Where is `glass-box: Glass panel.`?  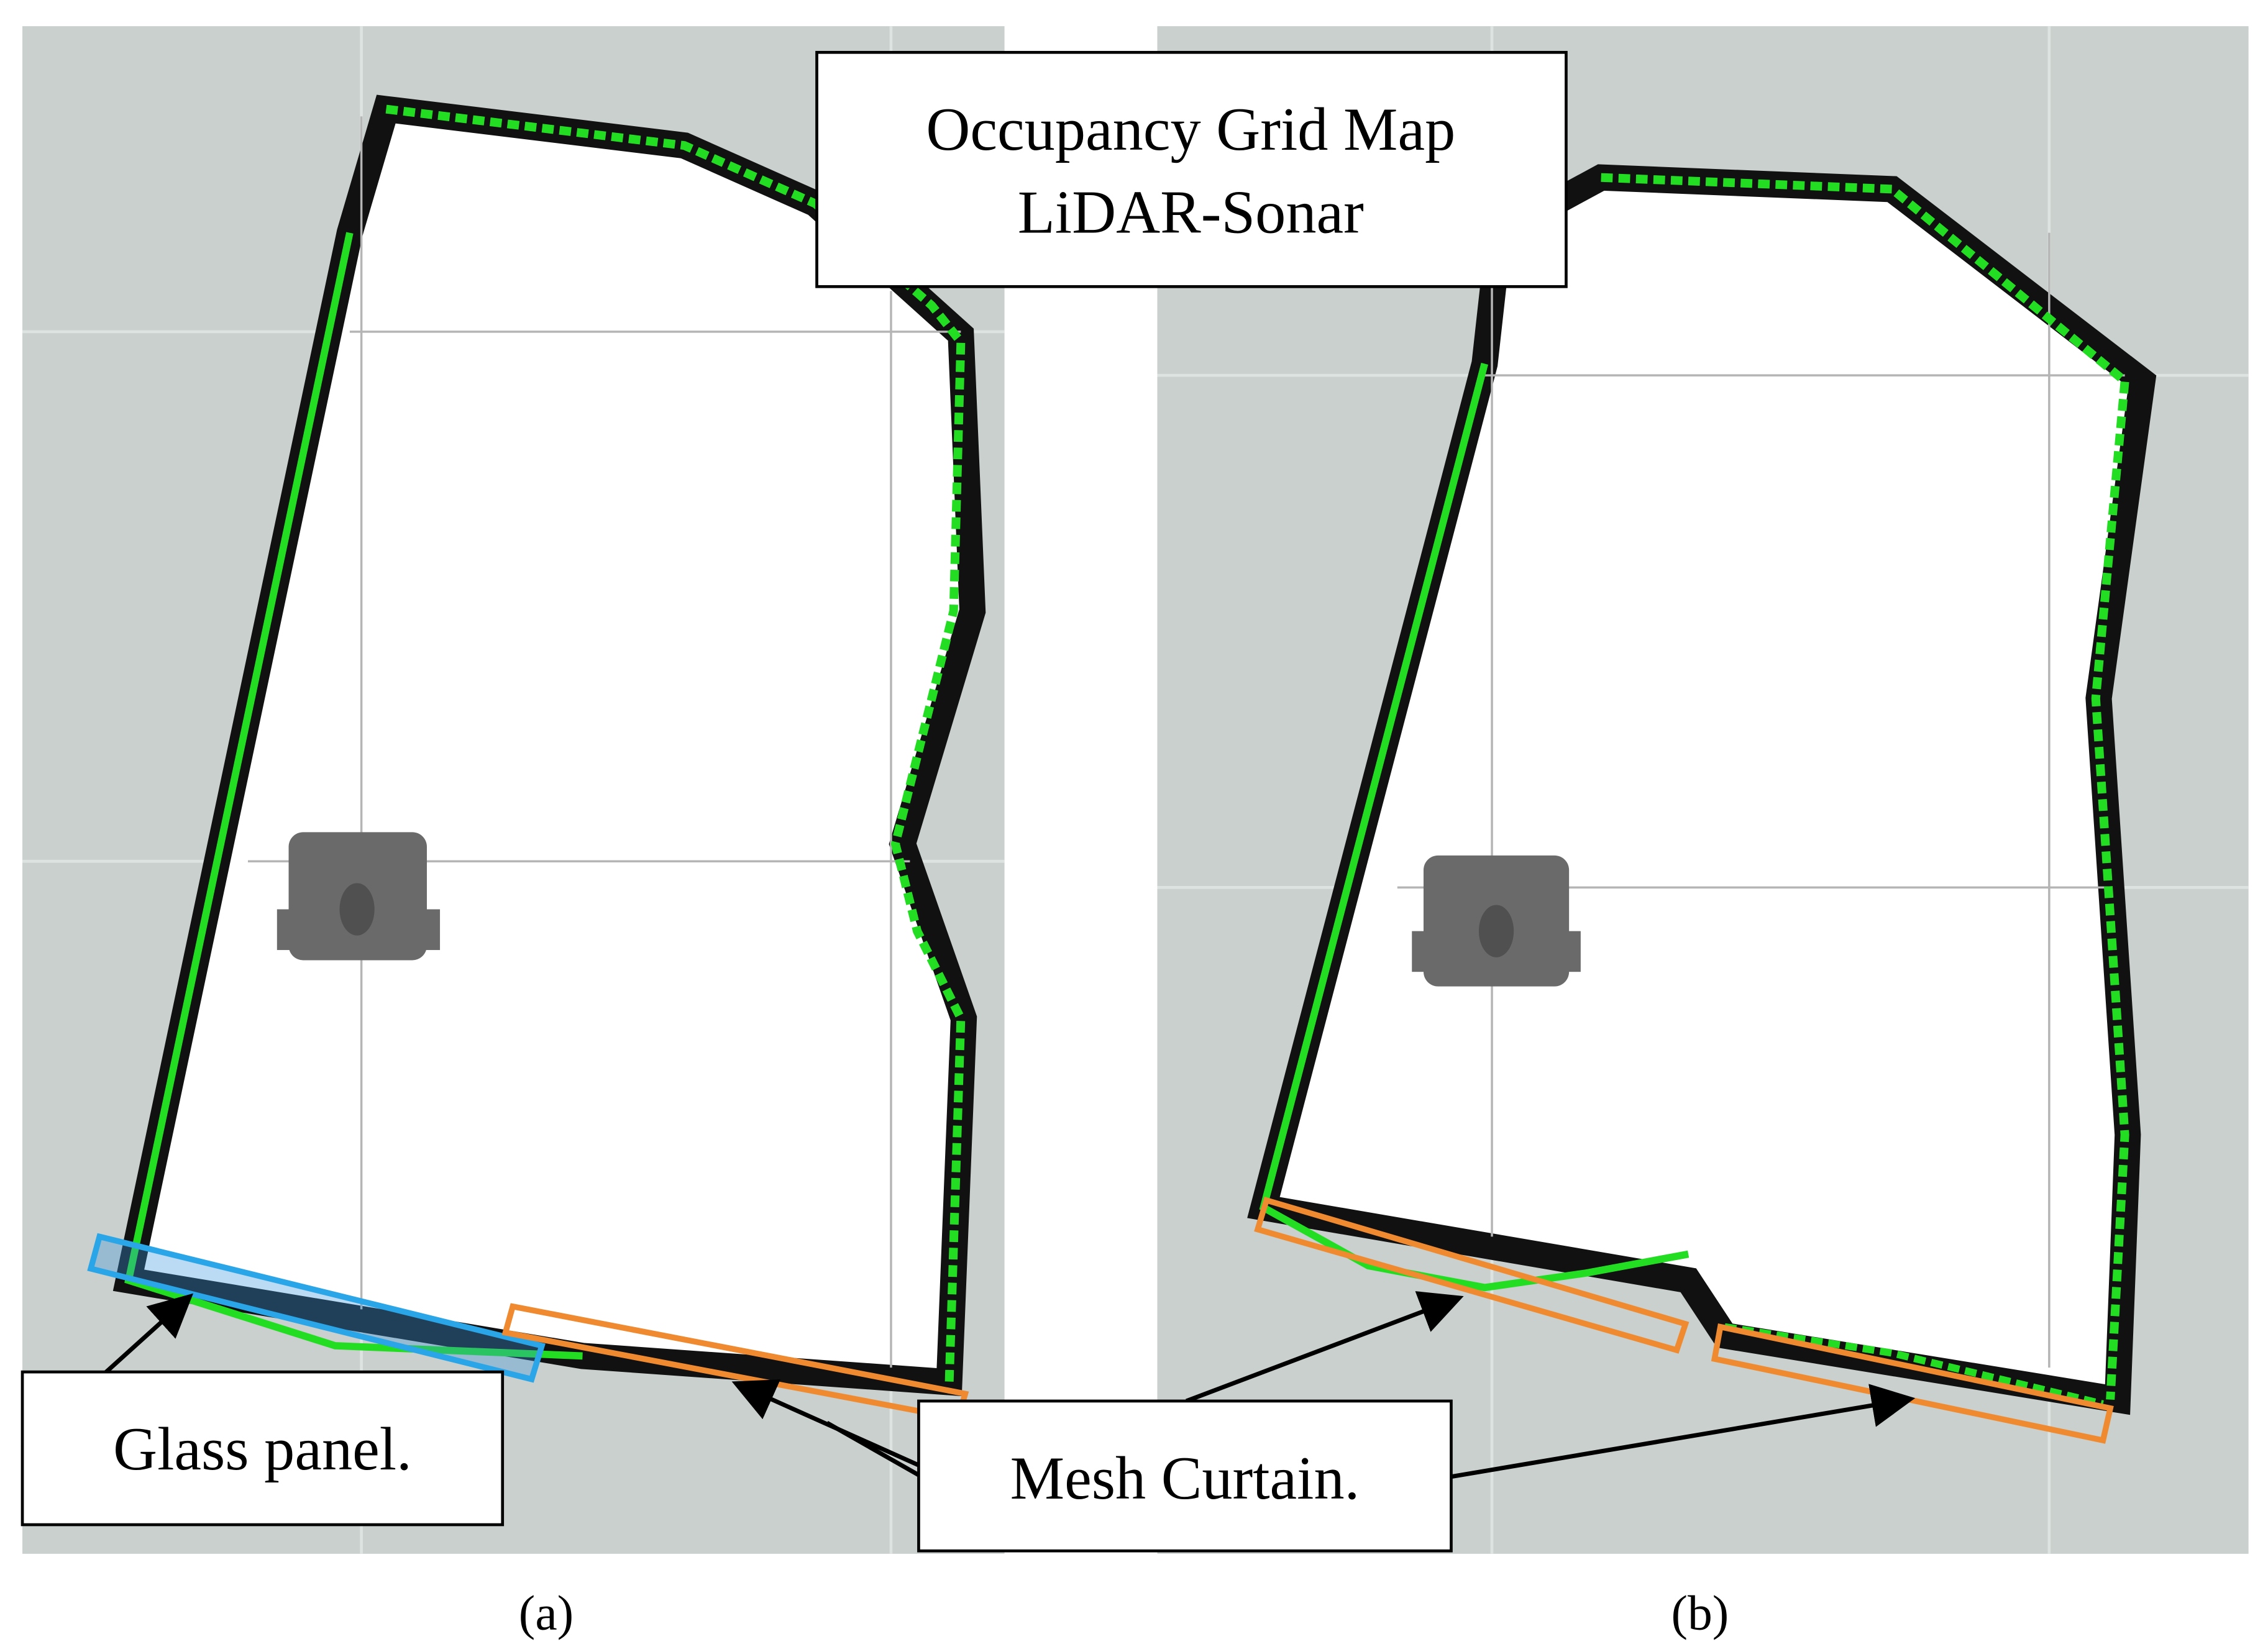
glass-box: Glass panel. is located at coordinates (263, 1448).